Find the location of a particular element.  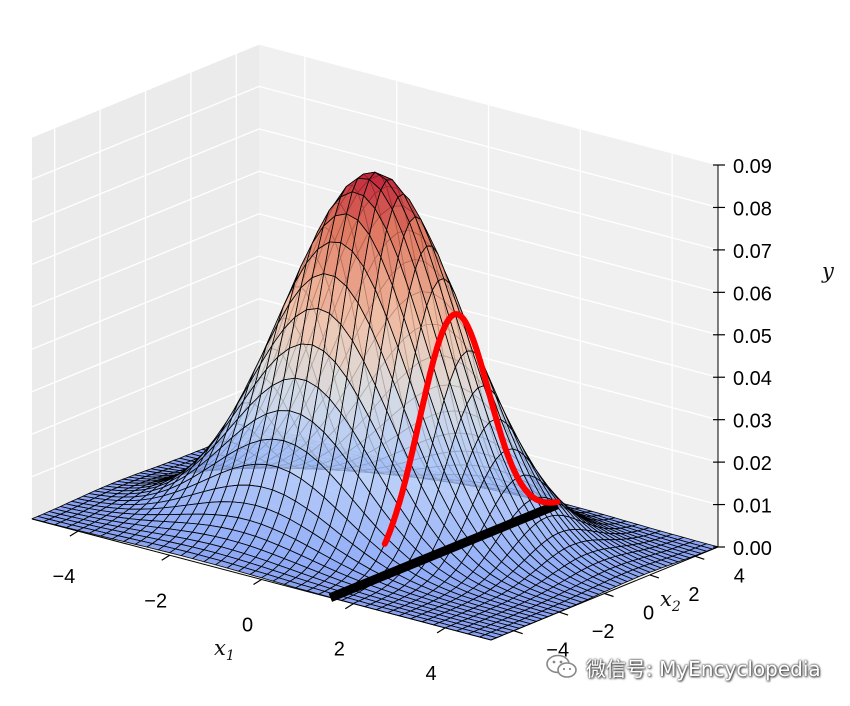

z-tick-label: 0.03 is located at coordinates (752, 422).